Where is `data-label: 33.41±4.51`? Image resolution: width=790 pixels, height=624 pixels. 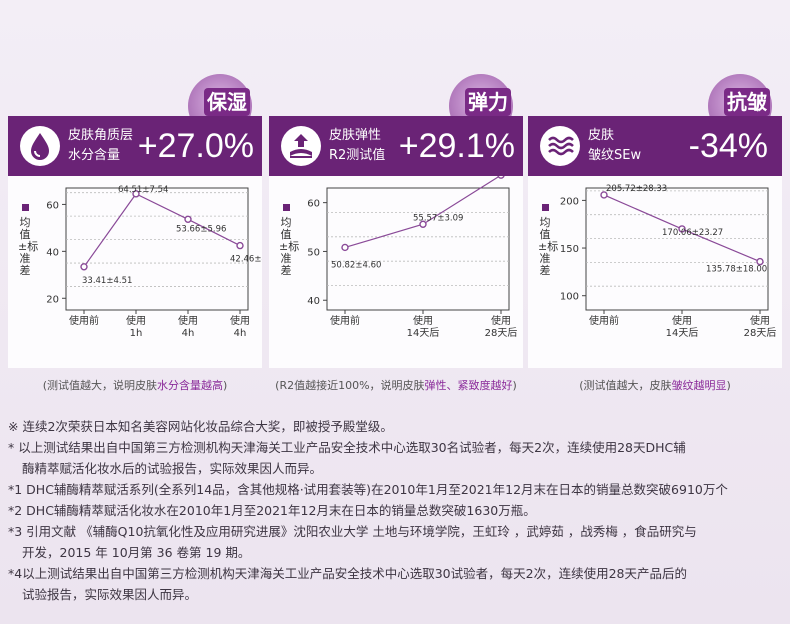
data-label: 33.41±4.51 is located at coordinates (107, 281).